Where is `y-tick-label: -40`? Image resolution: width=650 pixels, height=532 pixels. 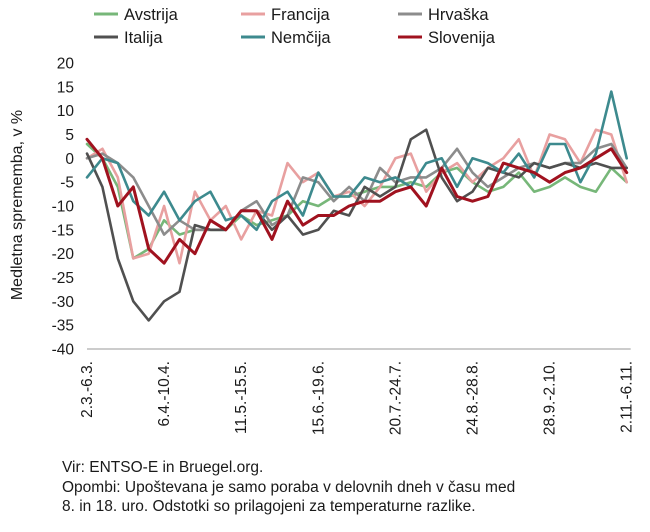
y-tick-label: -40 is located at coordinates (63, 350).